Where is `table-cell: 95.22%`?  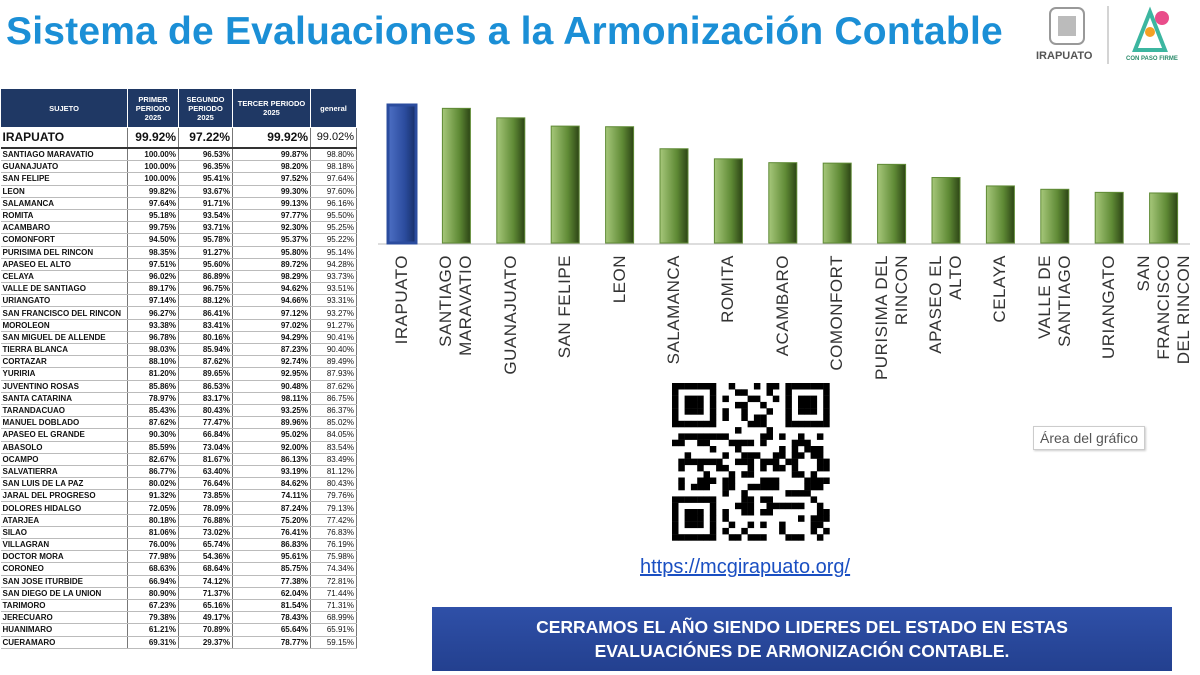
table-cell: 95.22% is located at coordinates (333, 240).